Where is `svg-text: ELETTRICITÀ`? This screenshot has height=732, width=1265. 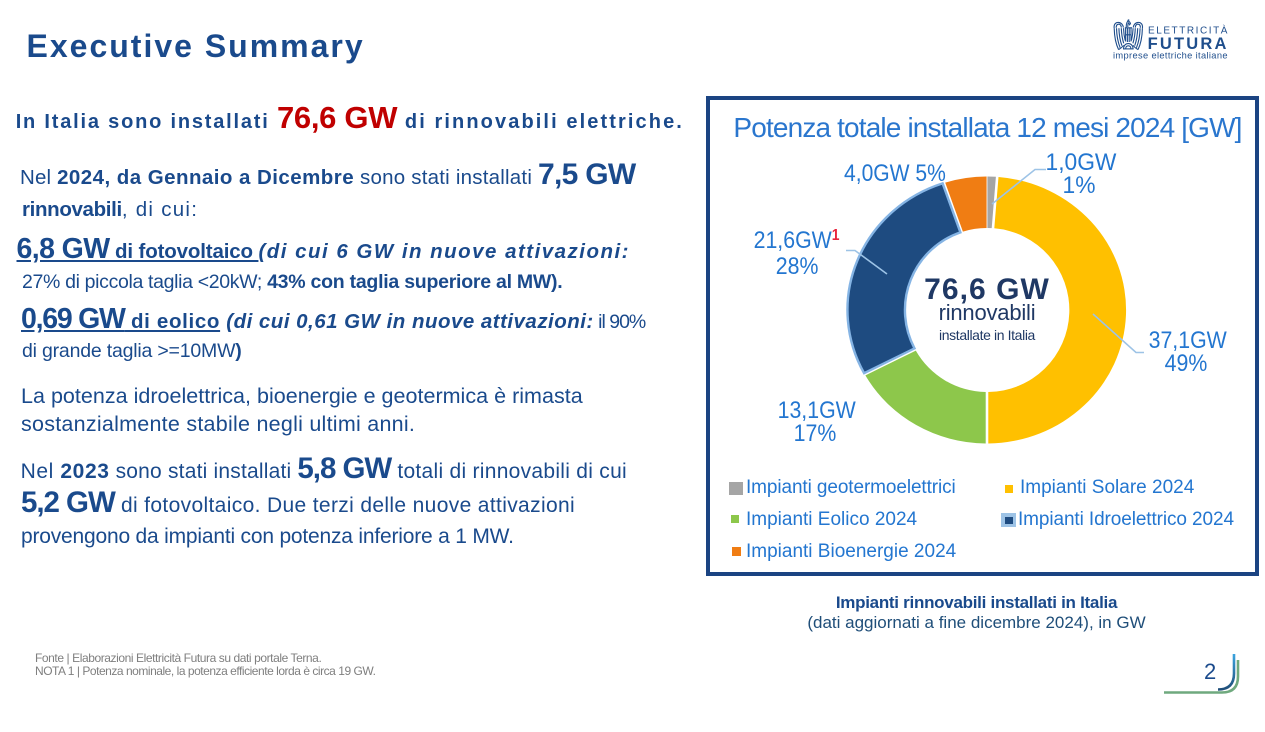 svg-text: ELETTRICITÀ is located at coordinates (1188, 30).